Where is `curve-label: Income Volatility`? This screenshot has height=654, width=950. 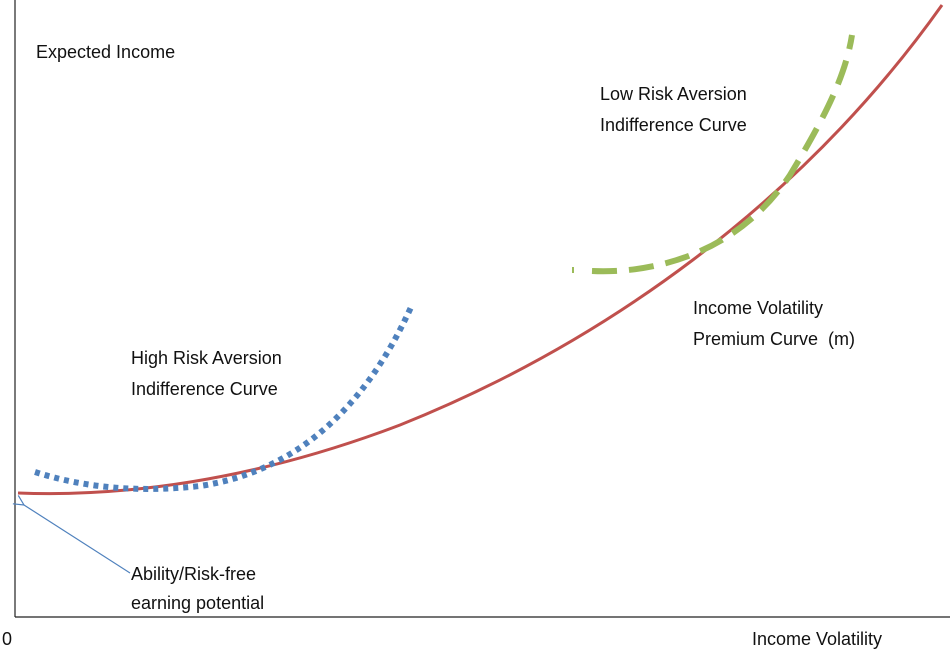
curve-label: Income Volatility is located at coordinates (758, 308).